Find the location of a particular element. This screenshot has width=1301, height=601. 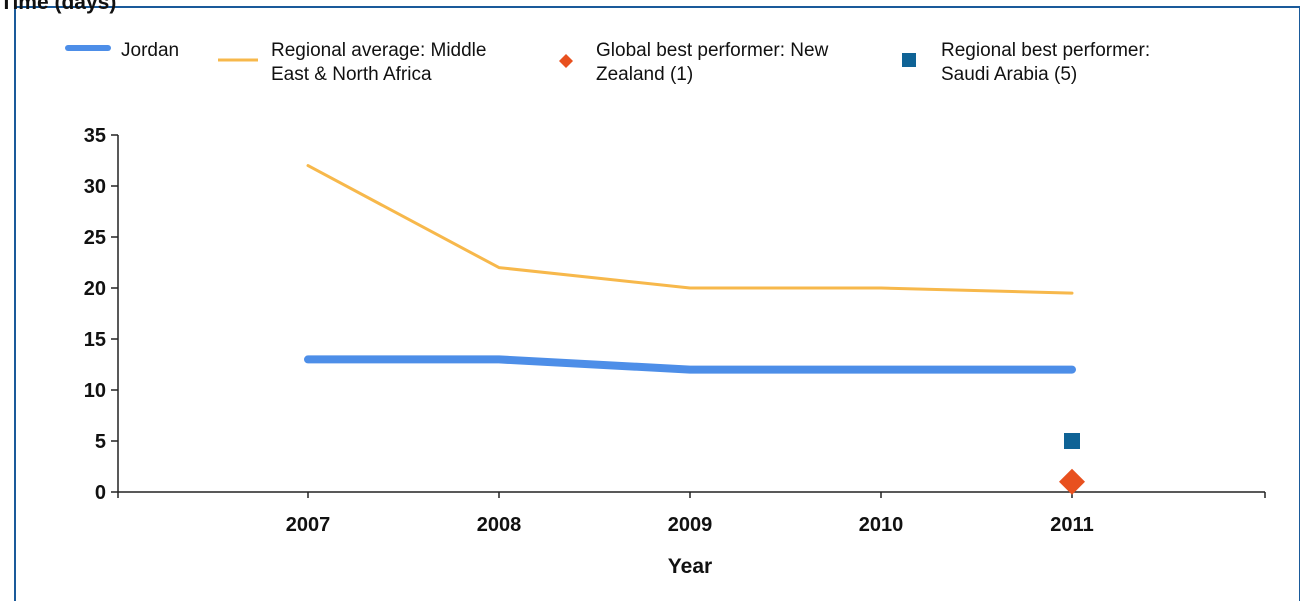

y-tick-label: 20 is located at coordinates (95, 289).